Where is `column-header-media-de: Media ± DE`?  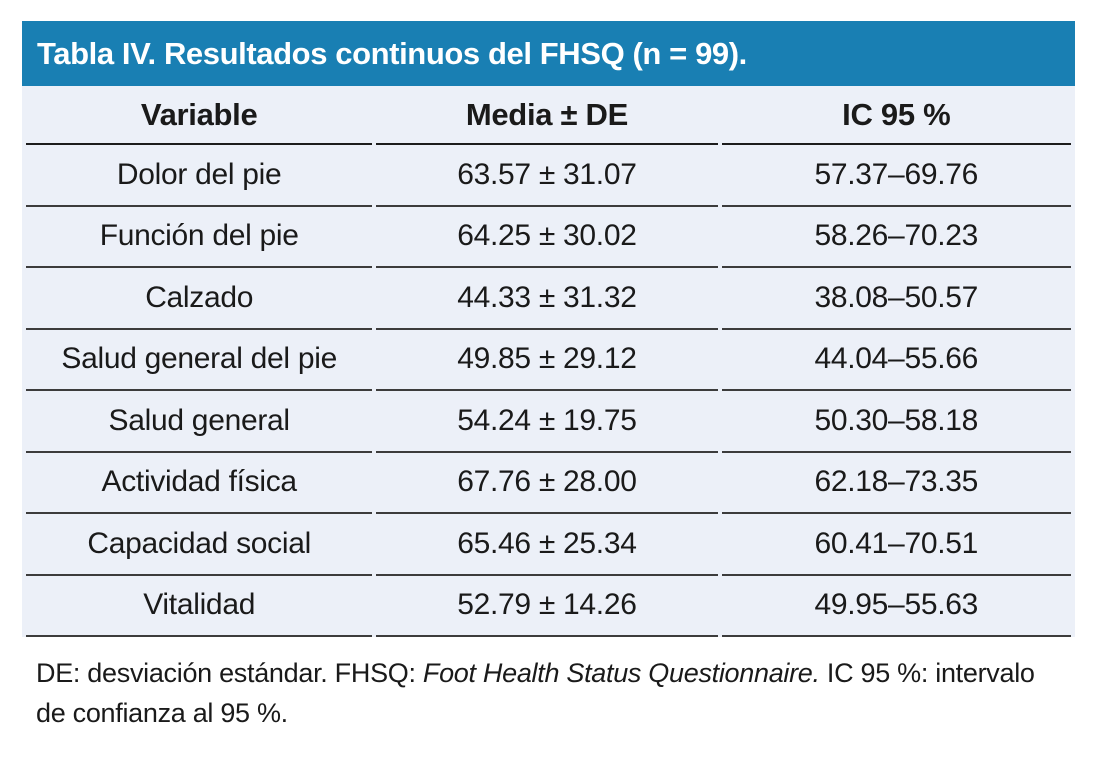
column-header-media-de: Media ± DE is located at coordinates (547, 115).